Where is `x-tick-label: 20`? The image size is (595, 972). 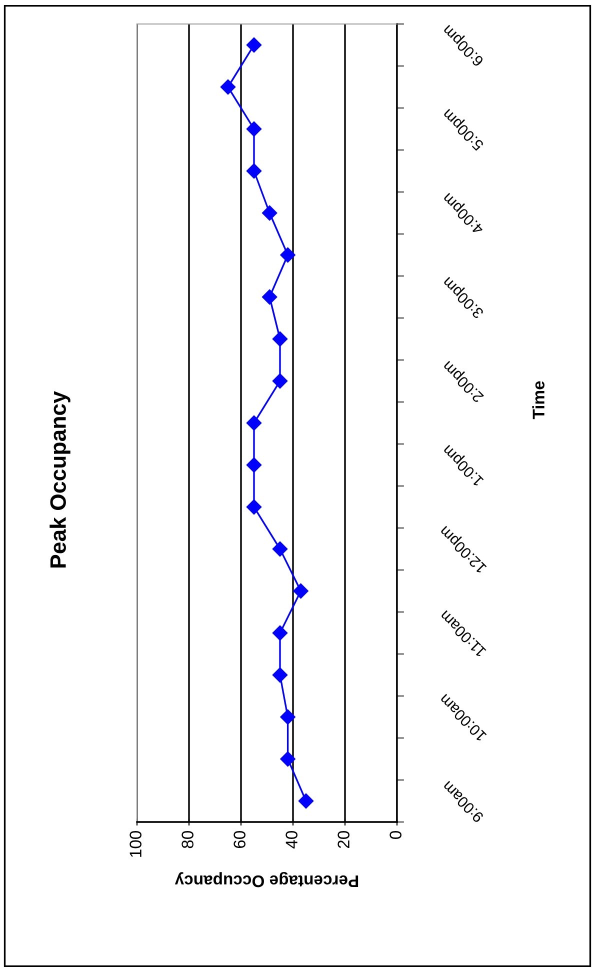
x-tick-label: 20 is located at coordinates (344, 839).